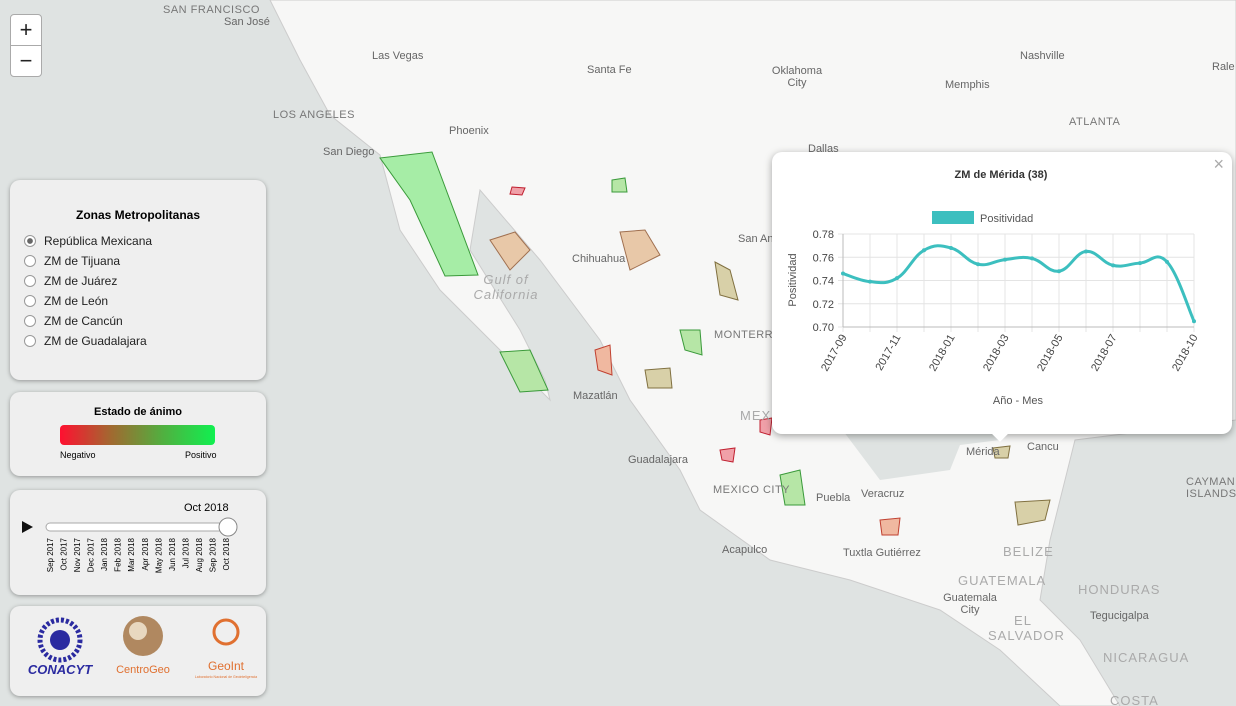 The image size is (1236, 706). What do you see at coordinates (398, 56) in the screenshot?
I see `place-label: Las Vegas` at bounding box center [398, 56].